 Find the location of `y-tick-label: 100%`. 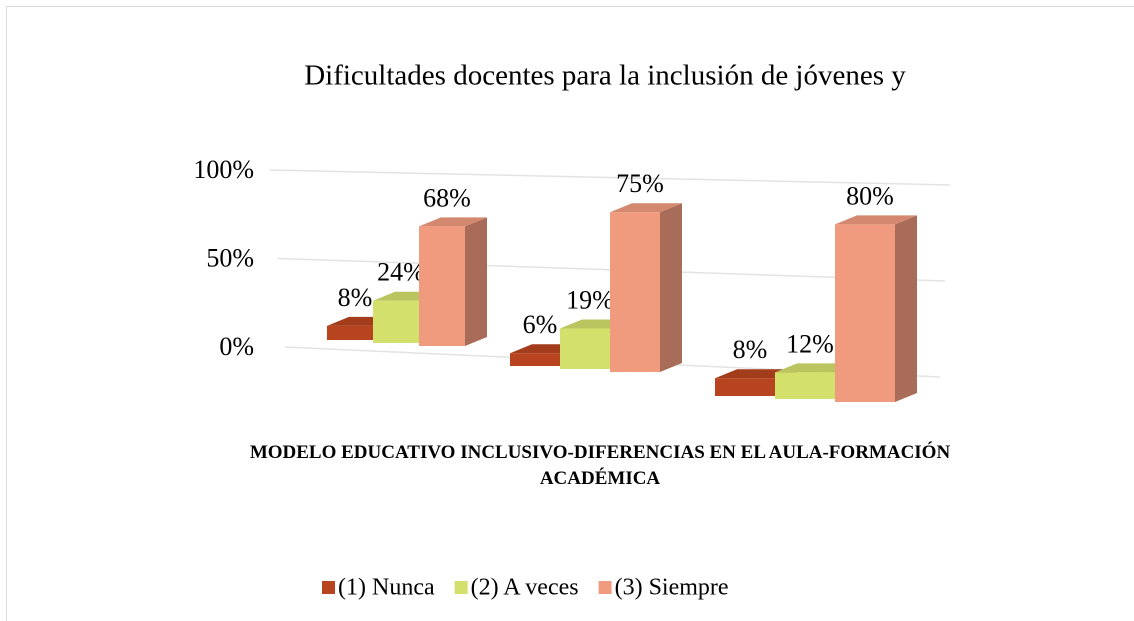

y-tick-label: 100% is located at coordinates (223, 169).